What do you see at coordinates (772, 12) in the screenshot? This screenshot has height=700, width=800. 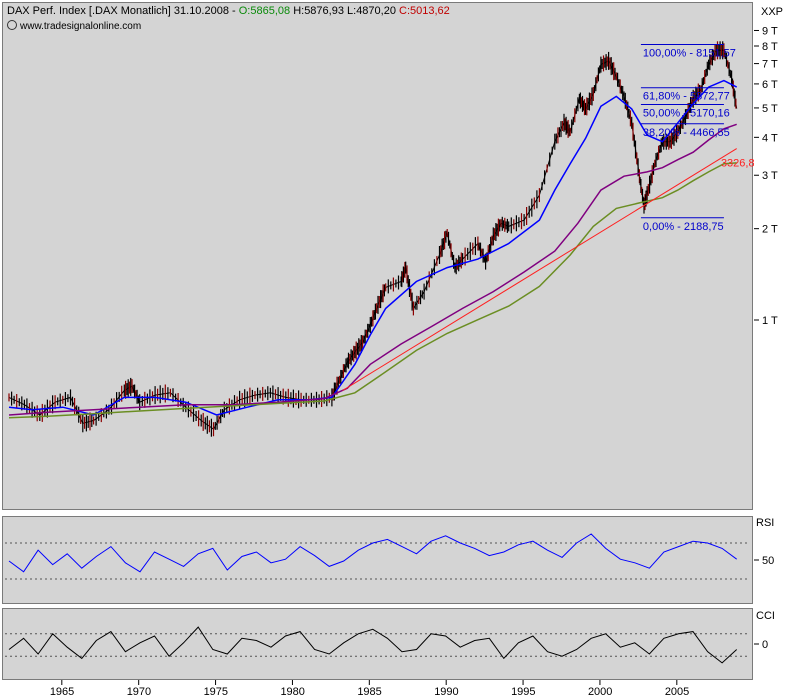 I see `scale-label: XXP` at bounding box center [772, 12].